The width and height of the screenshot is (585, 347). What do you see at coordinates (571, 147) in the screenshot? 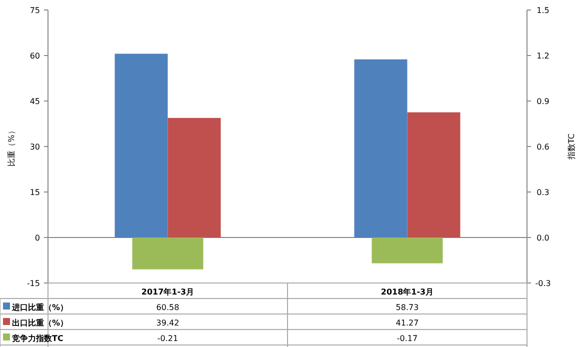
I see `y2-axis-title: 指数TC` at bounding box center [571, 147].